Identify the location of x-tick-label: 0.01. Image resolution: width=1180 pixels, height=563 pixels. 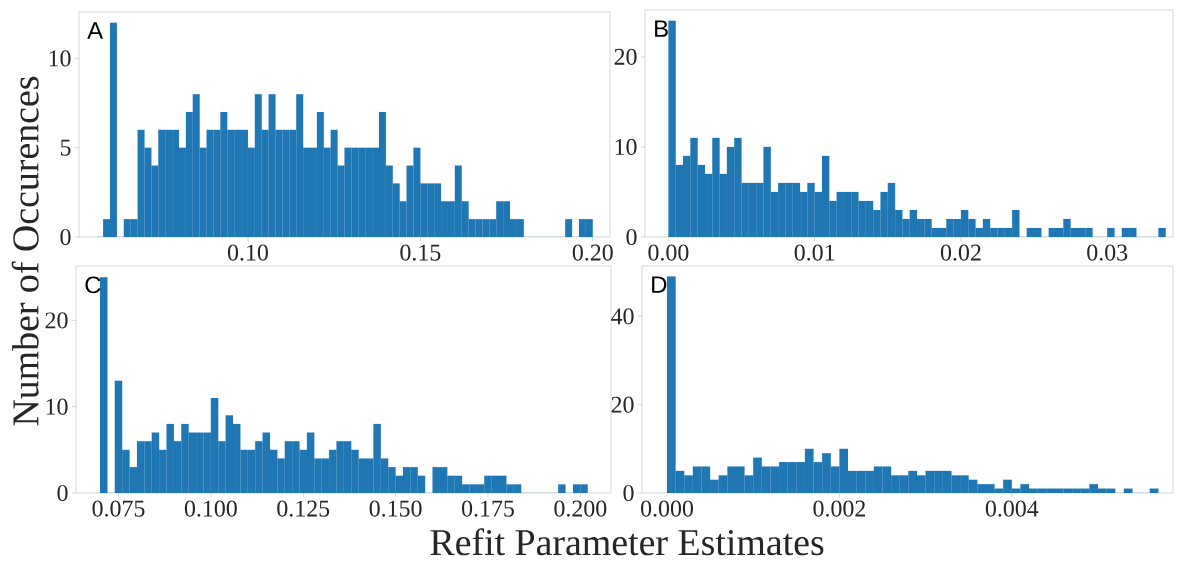
(814, 252).